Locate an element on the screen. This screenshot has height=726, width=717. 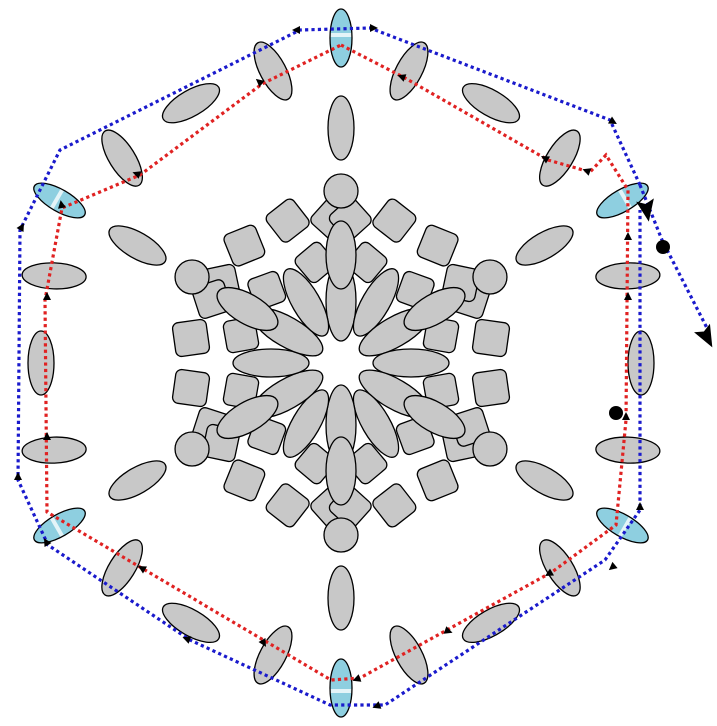
entry-arrowhead is located at coordinates (645, 210).